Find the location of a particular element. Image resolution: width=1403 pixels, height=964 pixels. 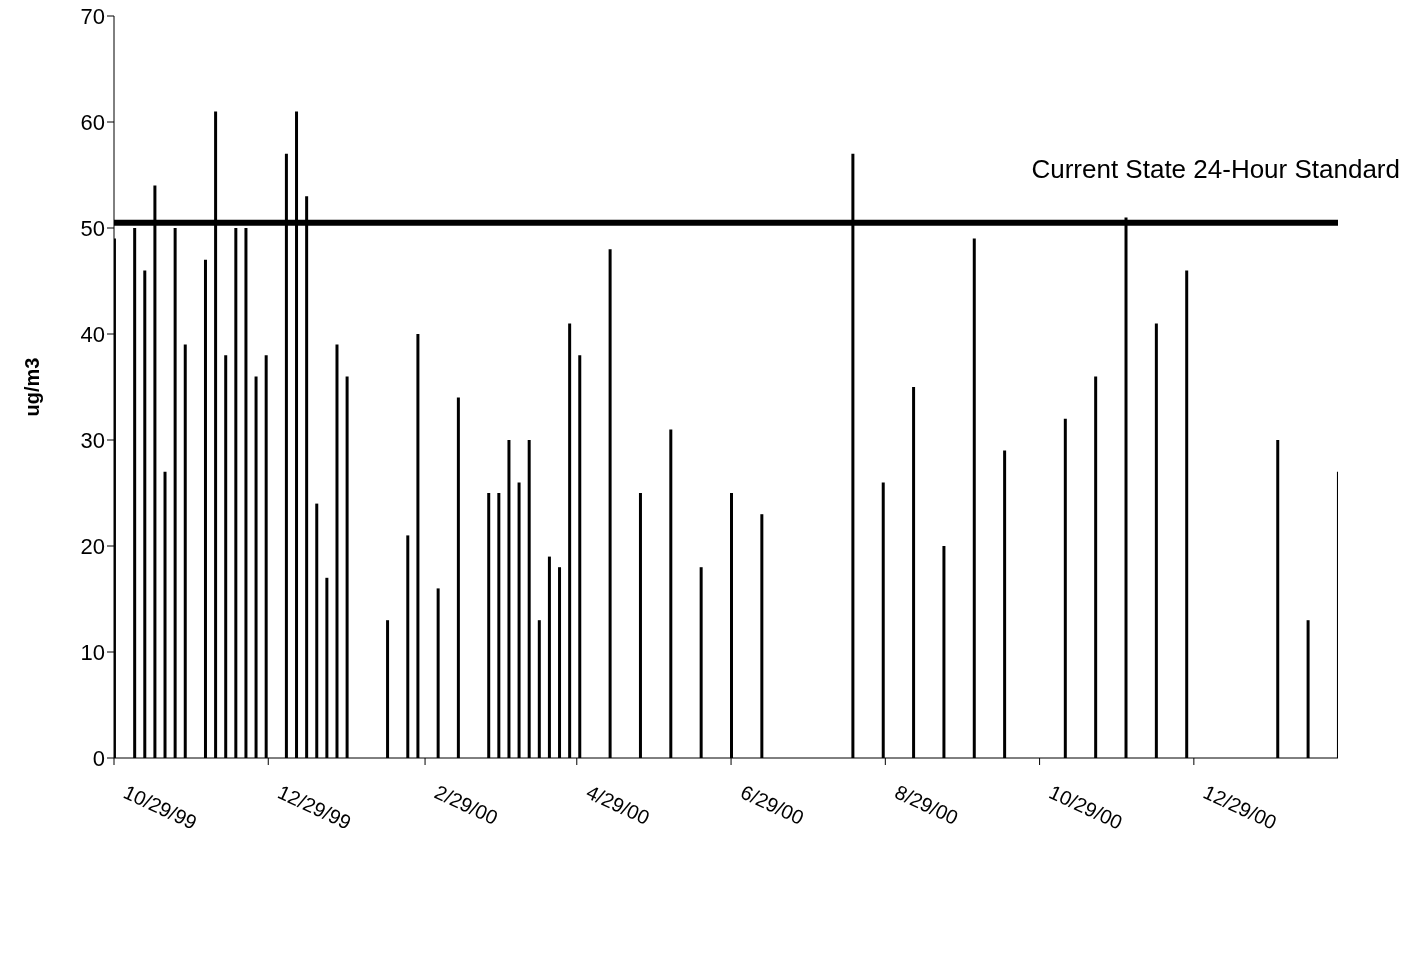

y-tick-label: 30 is located at coordinates (92, 440).